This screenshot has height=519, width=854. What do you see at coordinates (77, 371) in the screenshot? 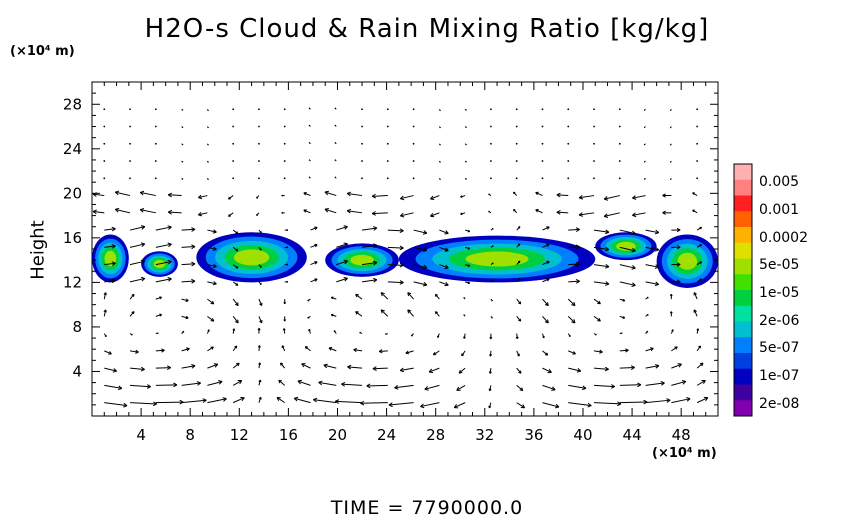
I see `y-tick-label: 4` at bounding box center [77, 371].